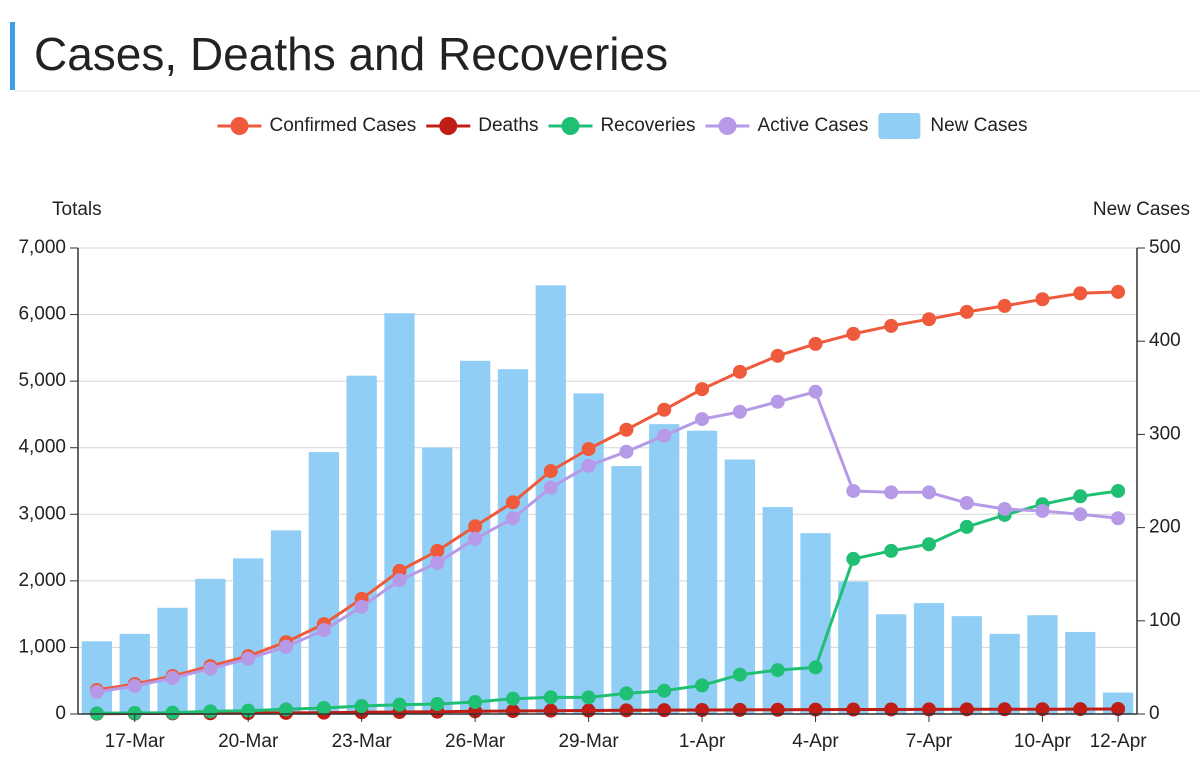  Describe the element at coordinates (42, 247) in the screenshot. I see `y-tick-label: 7,000` at that location.